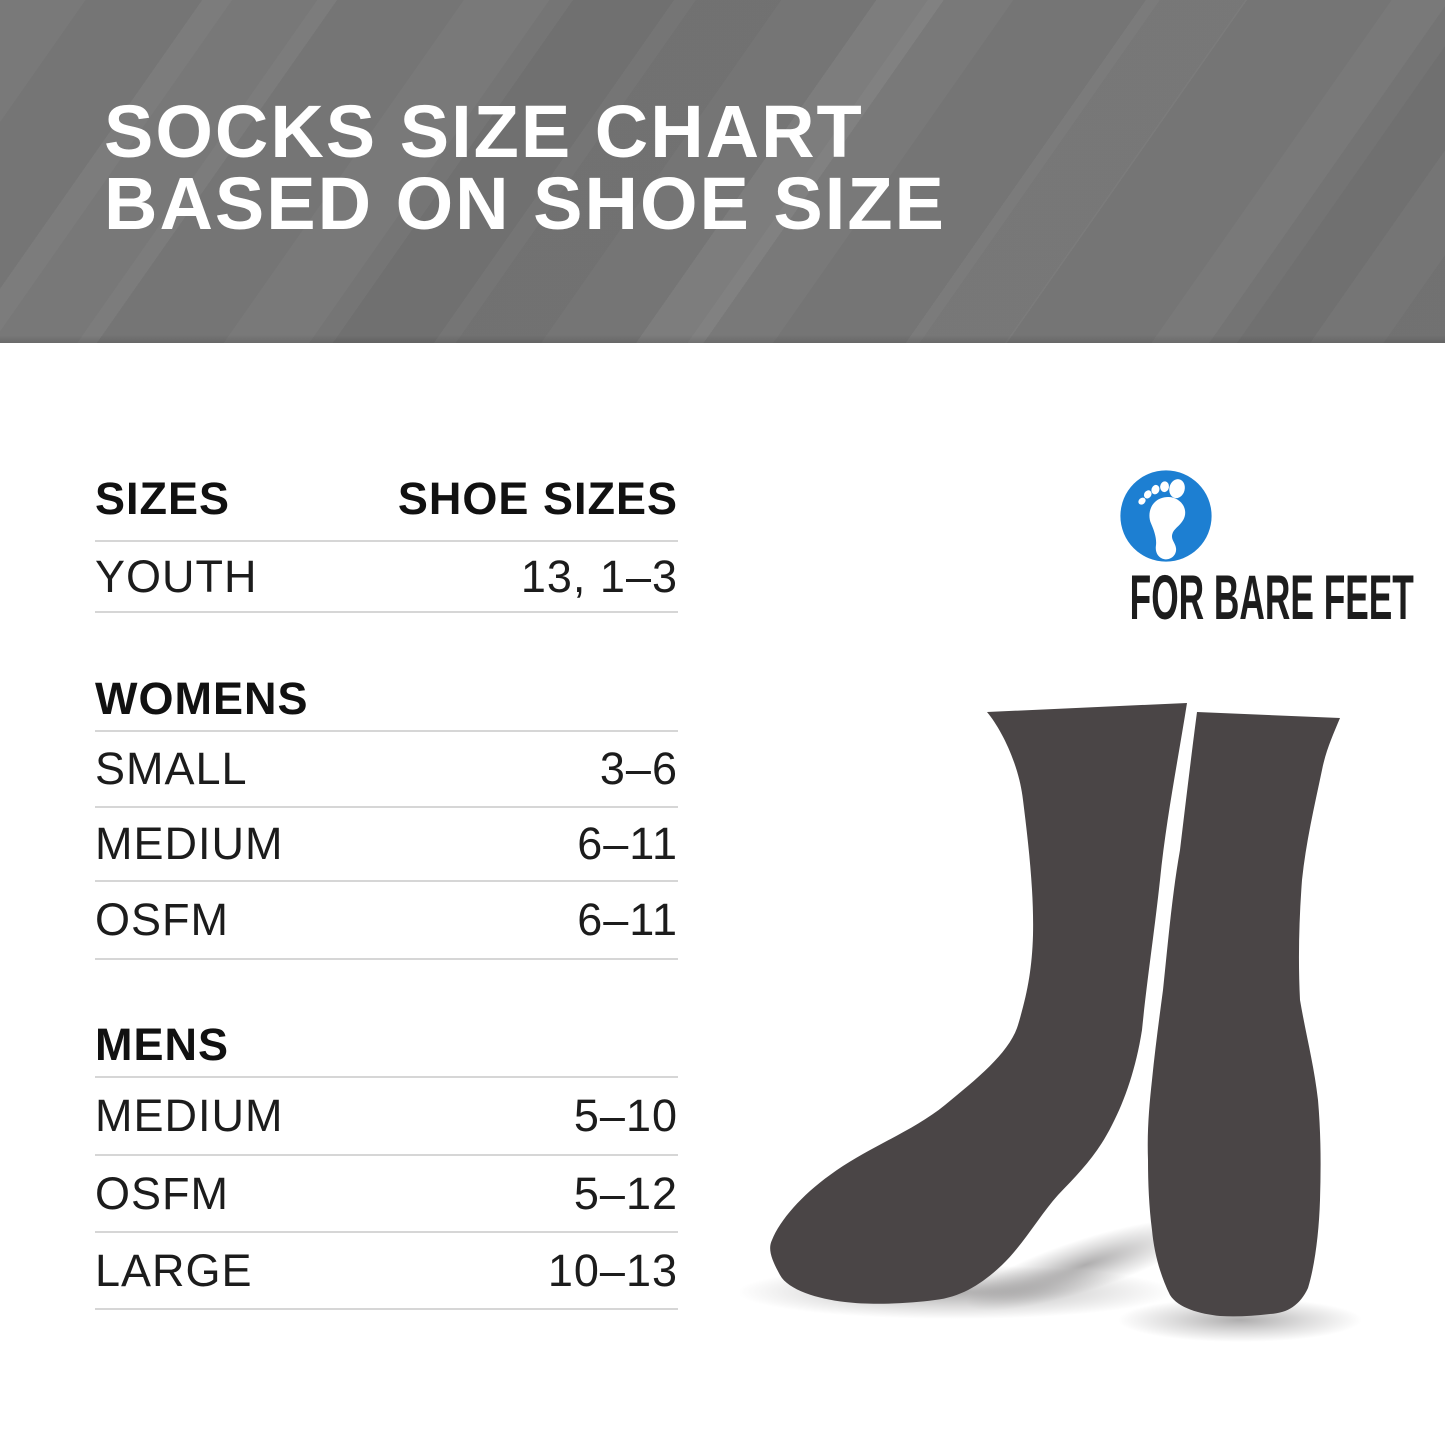 Image resolution: width=1445 pixels, height=1445 pixels. What do you see at coordinates (171, 768) in the screenshot?
I see `size-label: SMALL` at bounding box center [171, 768].